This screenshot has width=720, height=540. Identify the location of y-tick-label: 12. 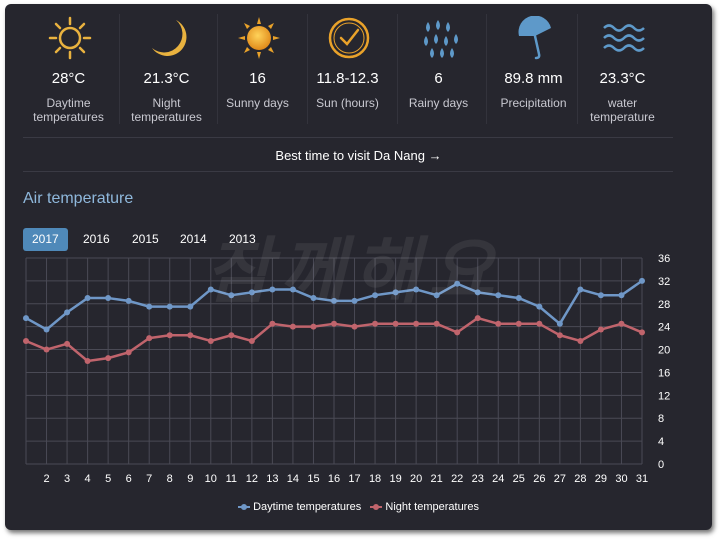
(664, 396).